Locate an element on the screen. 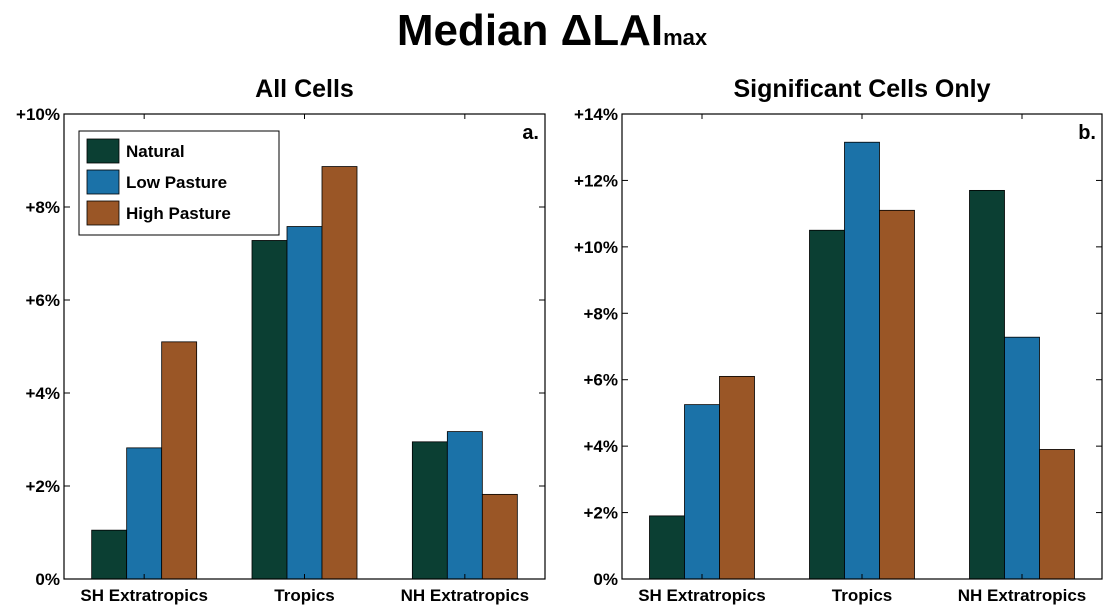 Image resolution: width=1104 pixels, height=605 pixels. panel-a-category-label: SH Extratropics is located at coordinates (144, 595).